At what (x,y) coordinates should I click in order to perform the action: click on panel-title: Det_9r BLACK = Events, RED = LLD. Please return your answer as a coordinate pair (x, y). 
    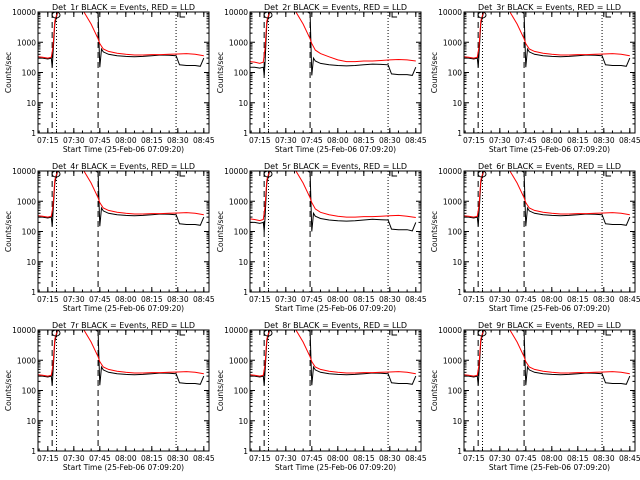
    Looking at the image, I should click on (549, 325).